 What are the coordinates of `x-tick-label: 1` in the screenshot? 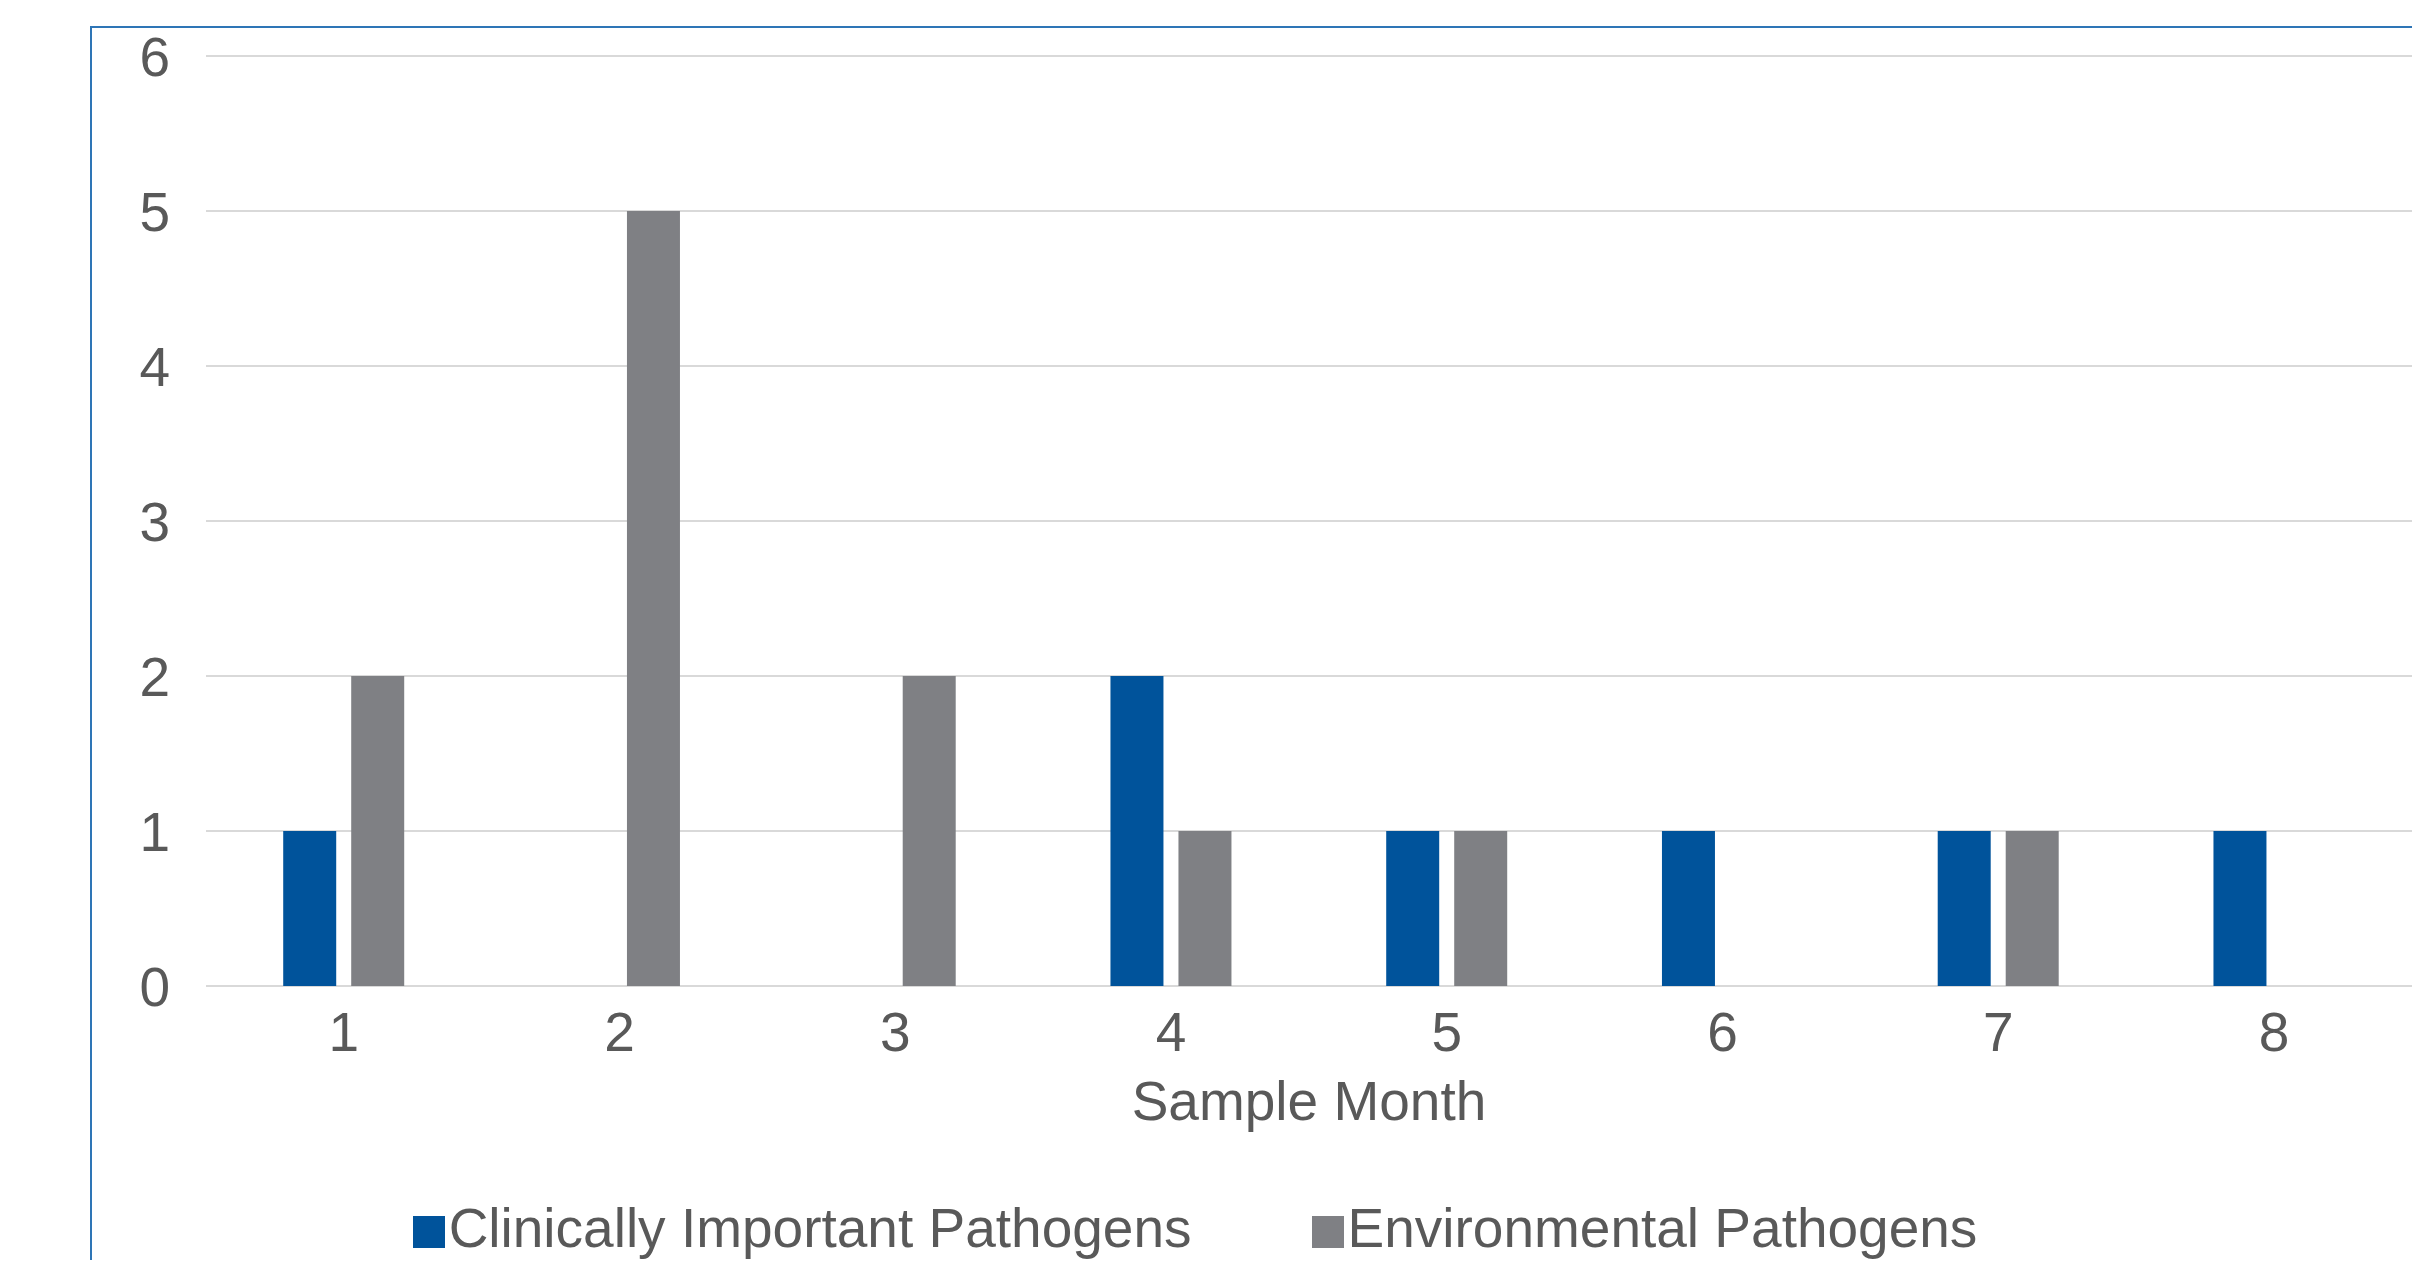 It's located at (344, 1032).